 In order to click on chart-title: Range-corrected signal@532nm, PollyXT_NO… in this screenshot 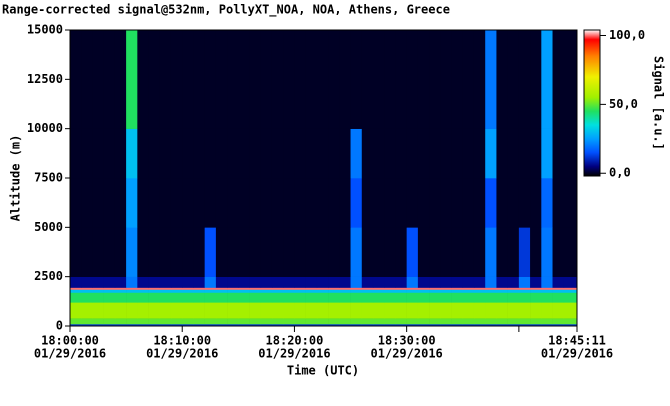, I will do `click(226, 10)`.